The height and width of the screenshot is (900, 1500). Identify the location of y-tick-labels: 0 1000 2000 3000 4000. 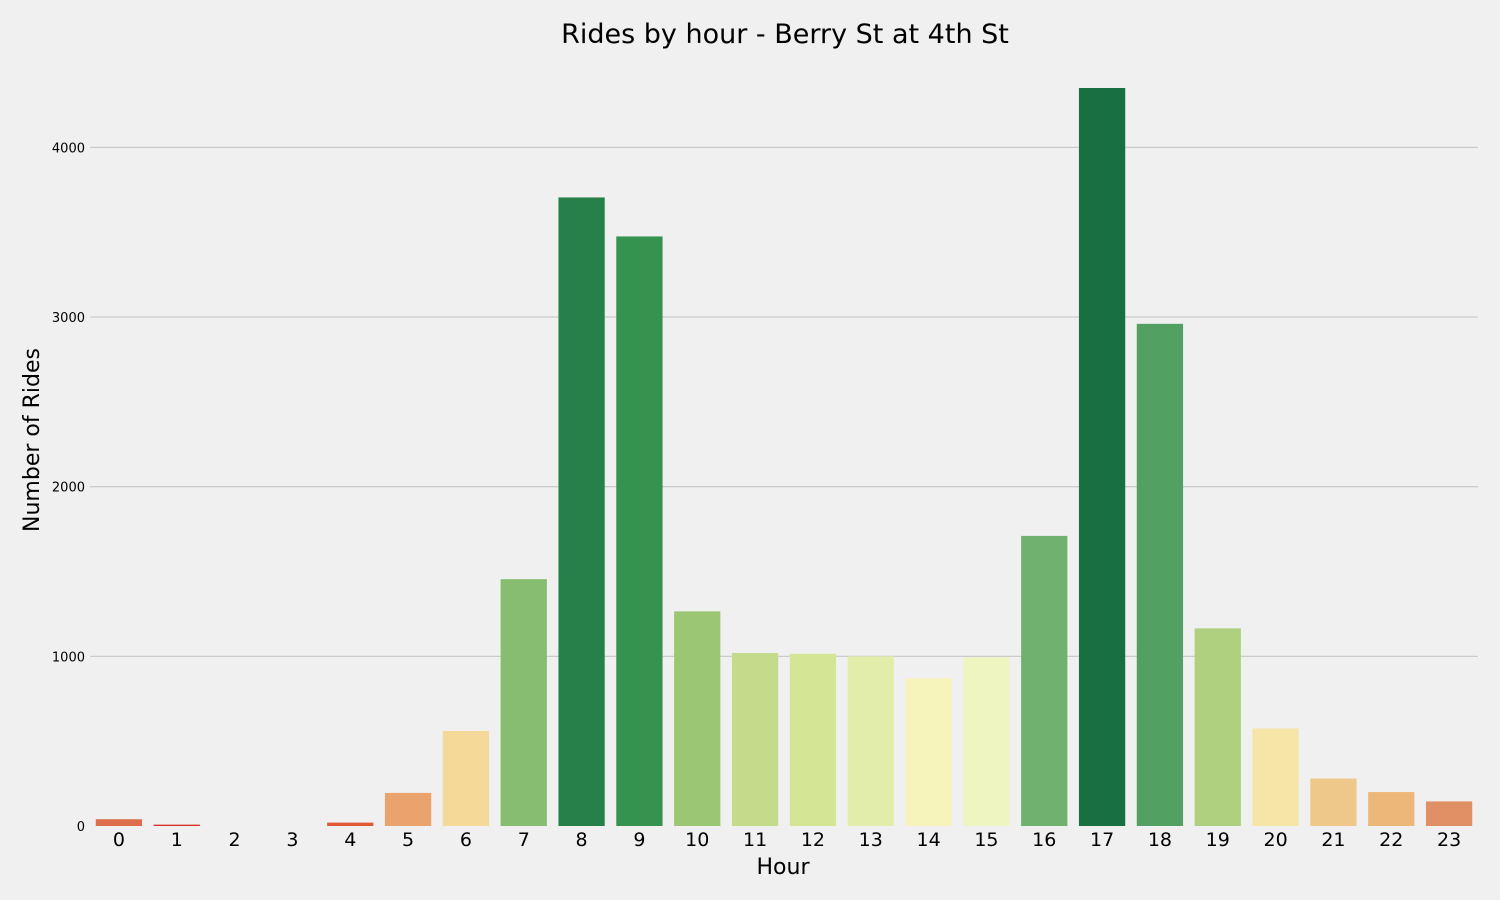
(68, 488).